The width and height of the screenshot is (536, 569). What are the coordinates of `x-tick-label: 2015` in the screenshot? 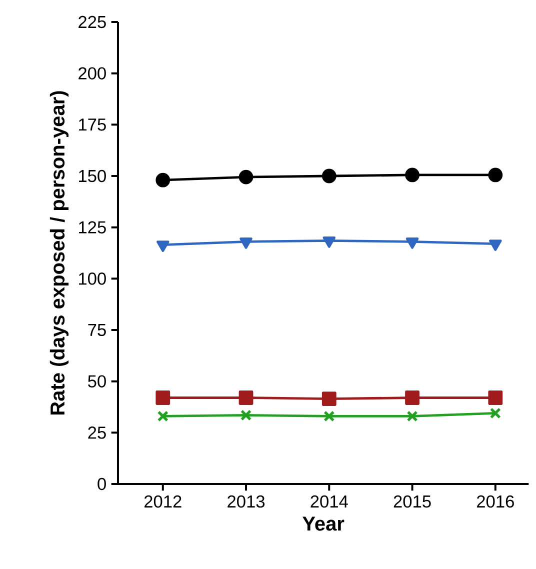 It's located at (412, 501).